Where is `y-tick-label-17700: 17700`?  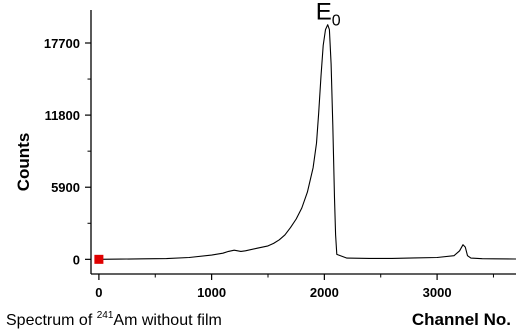 y-tick-label-17700: 17700 is located at coordinates (62, 43).